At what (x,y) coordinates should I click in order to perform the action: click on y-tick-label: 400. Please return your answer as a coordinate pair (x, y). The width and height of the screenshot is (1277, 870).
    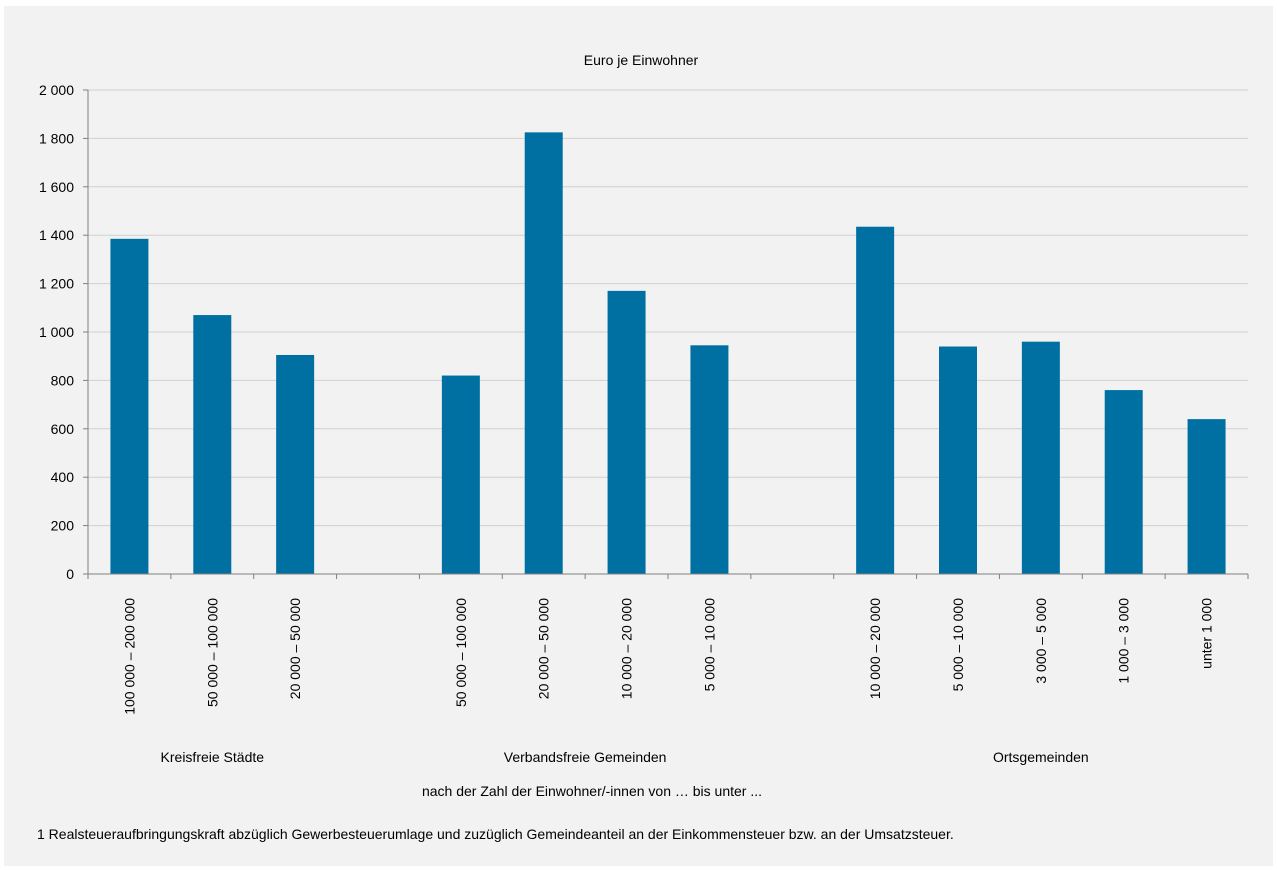
    Looking at the image, I should click on (63, 477).